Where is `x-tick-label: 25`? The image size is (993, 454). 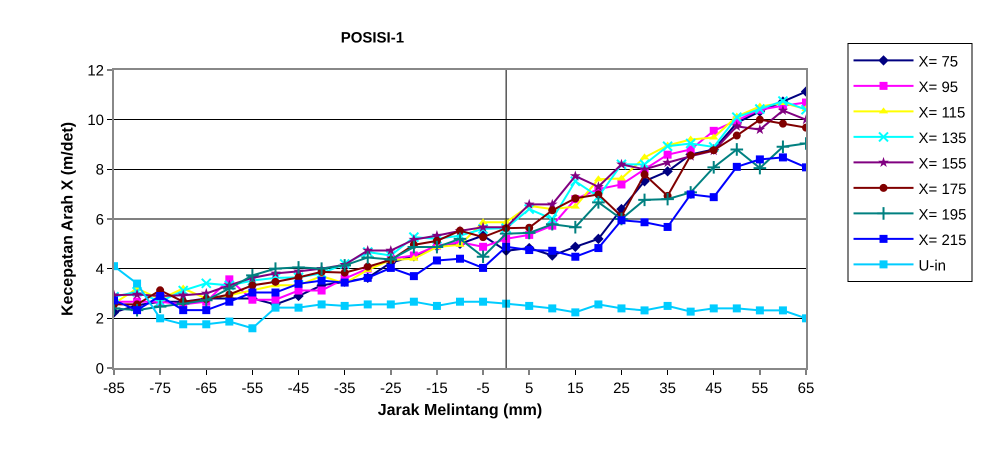
x-tick-label: 25 is located at coordinates (621, 388).